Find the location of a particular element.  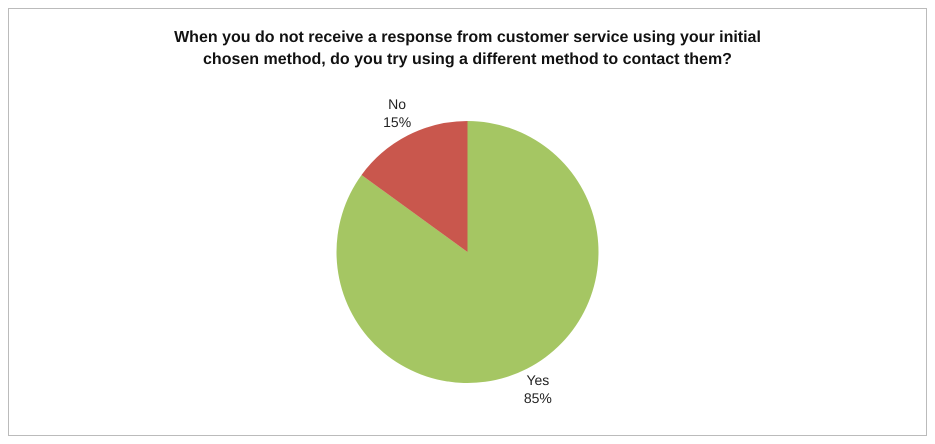

slice-label: Yes is located at coordinates (538, 380).